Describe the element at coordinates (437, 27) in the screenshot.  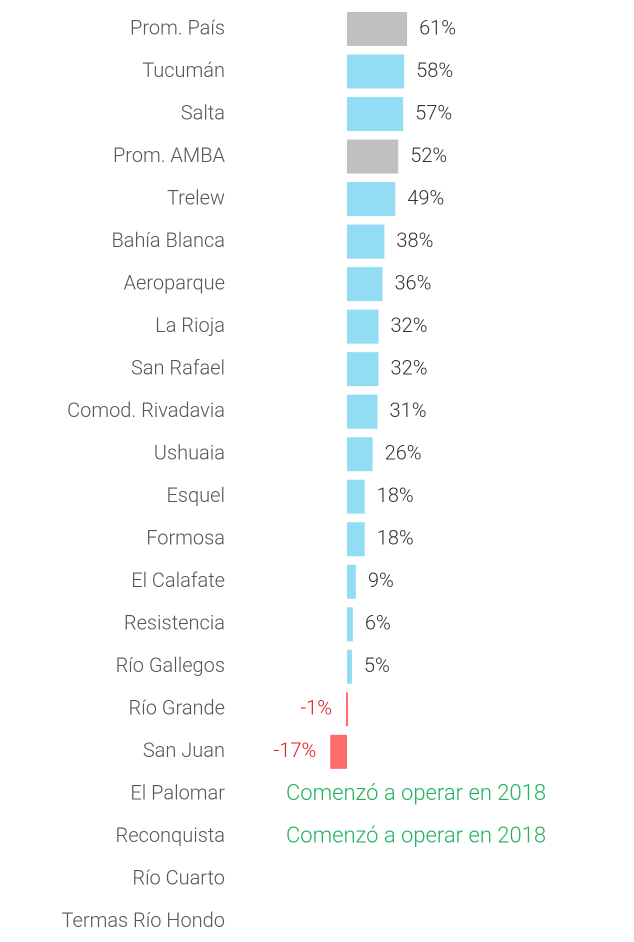
I see `value-label: 61%` at that location.